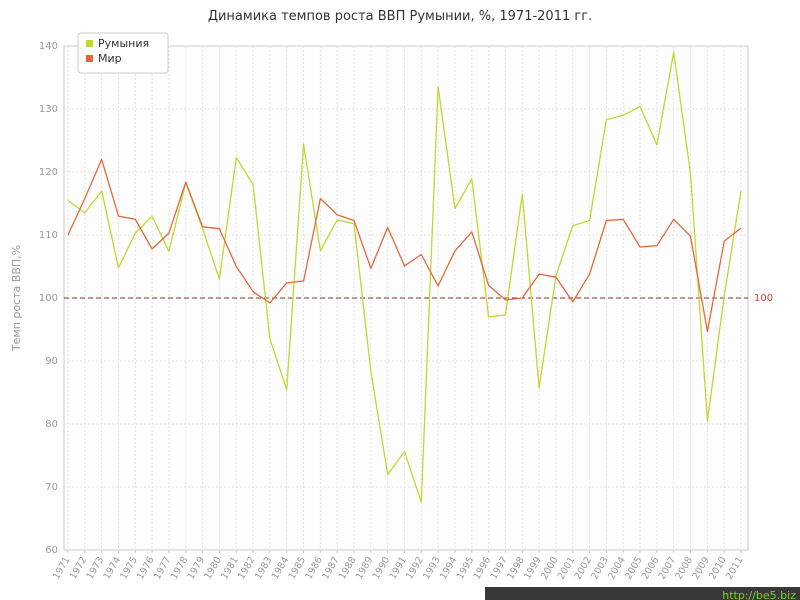 The image size is (800, 600). I want to click on watermark-link: http://be5.biz, so click(759, 594).